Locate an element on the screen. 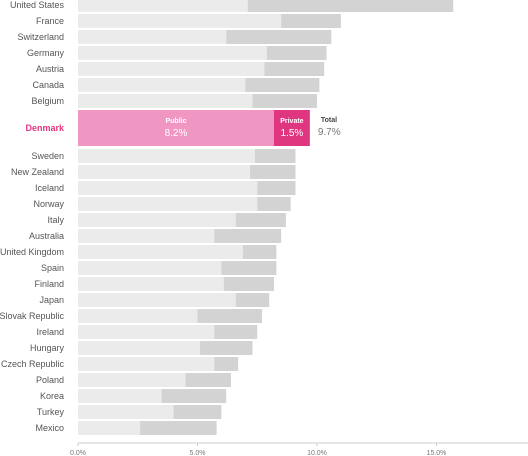 The image size is (528, 456). x-tick-label: 15.0% is located at coordinates (437, 453).